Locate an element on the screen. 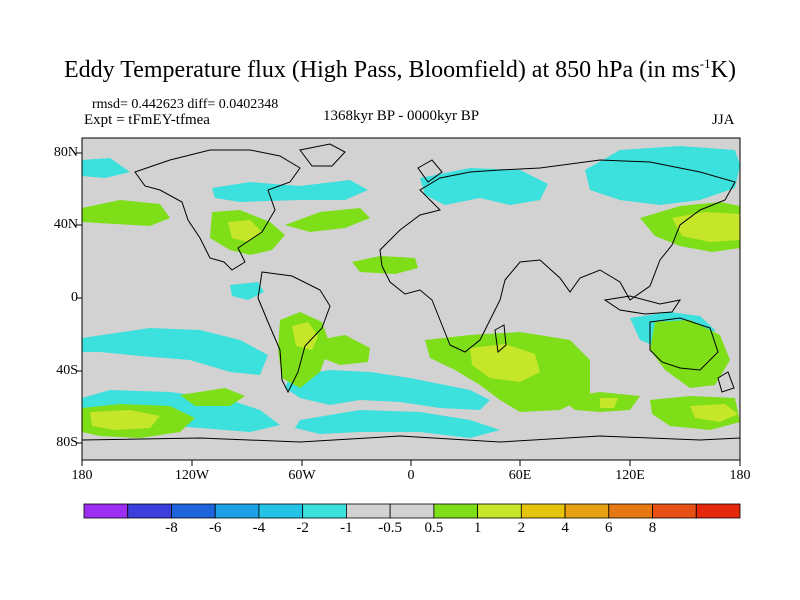 This screenshot has height=600, width=800. season-label: JJA is located at coordinates (723, 120).